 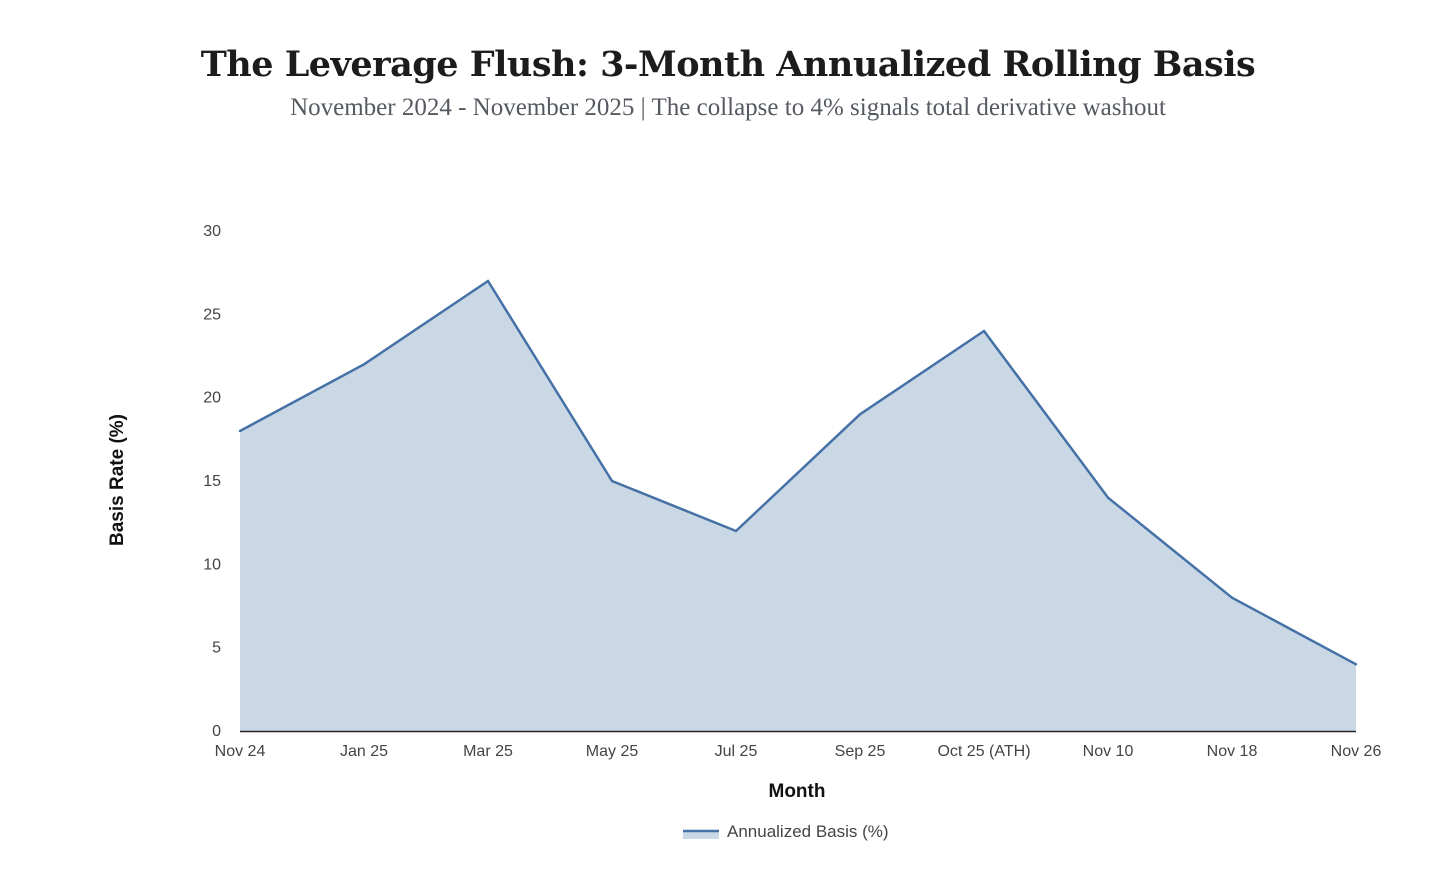 What do you see at coordinates (736, 751) in the screenshot?
I see `x-tick-label: Jul 25` at bounding box center [736, 751].